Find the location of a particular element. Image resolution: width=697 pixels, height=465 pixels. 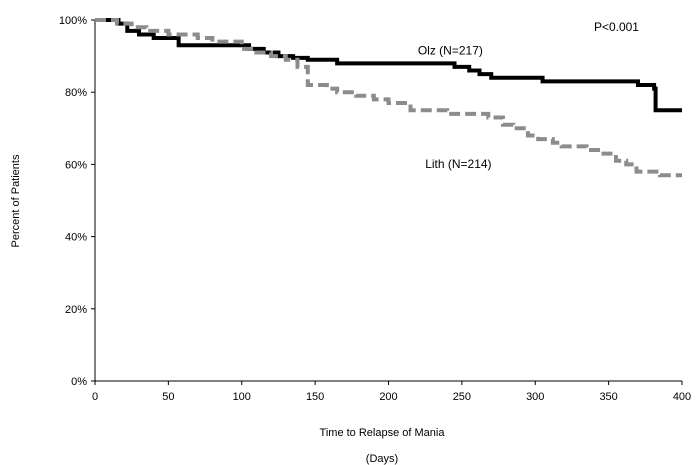

x-tick-label: 250 is located at coordinates (462, 397).